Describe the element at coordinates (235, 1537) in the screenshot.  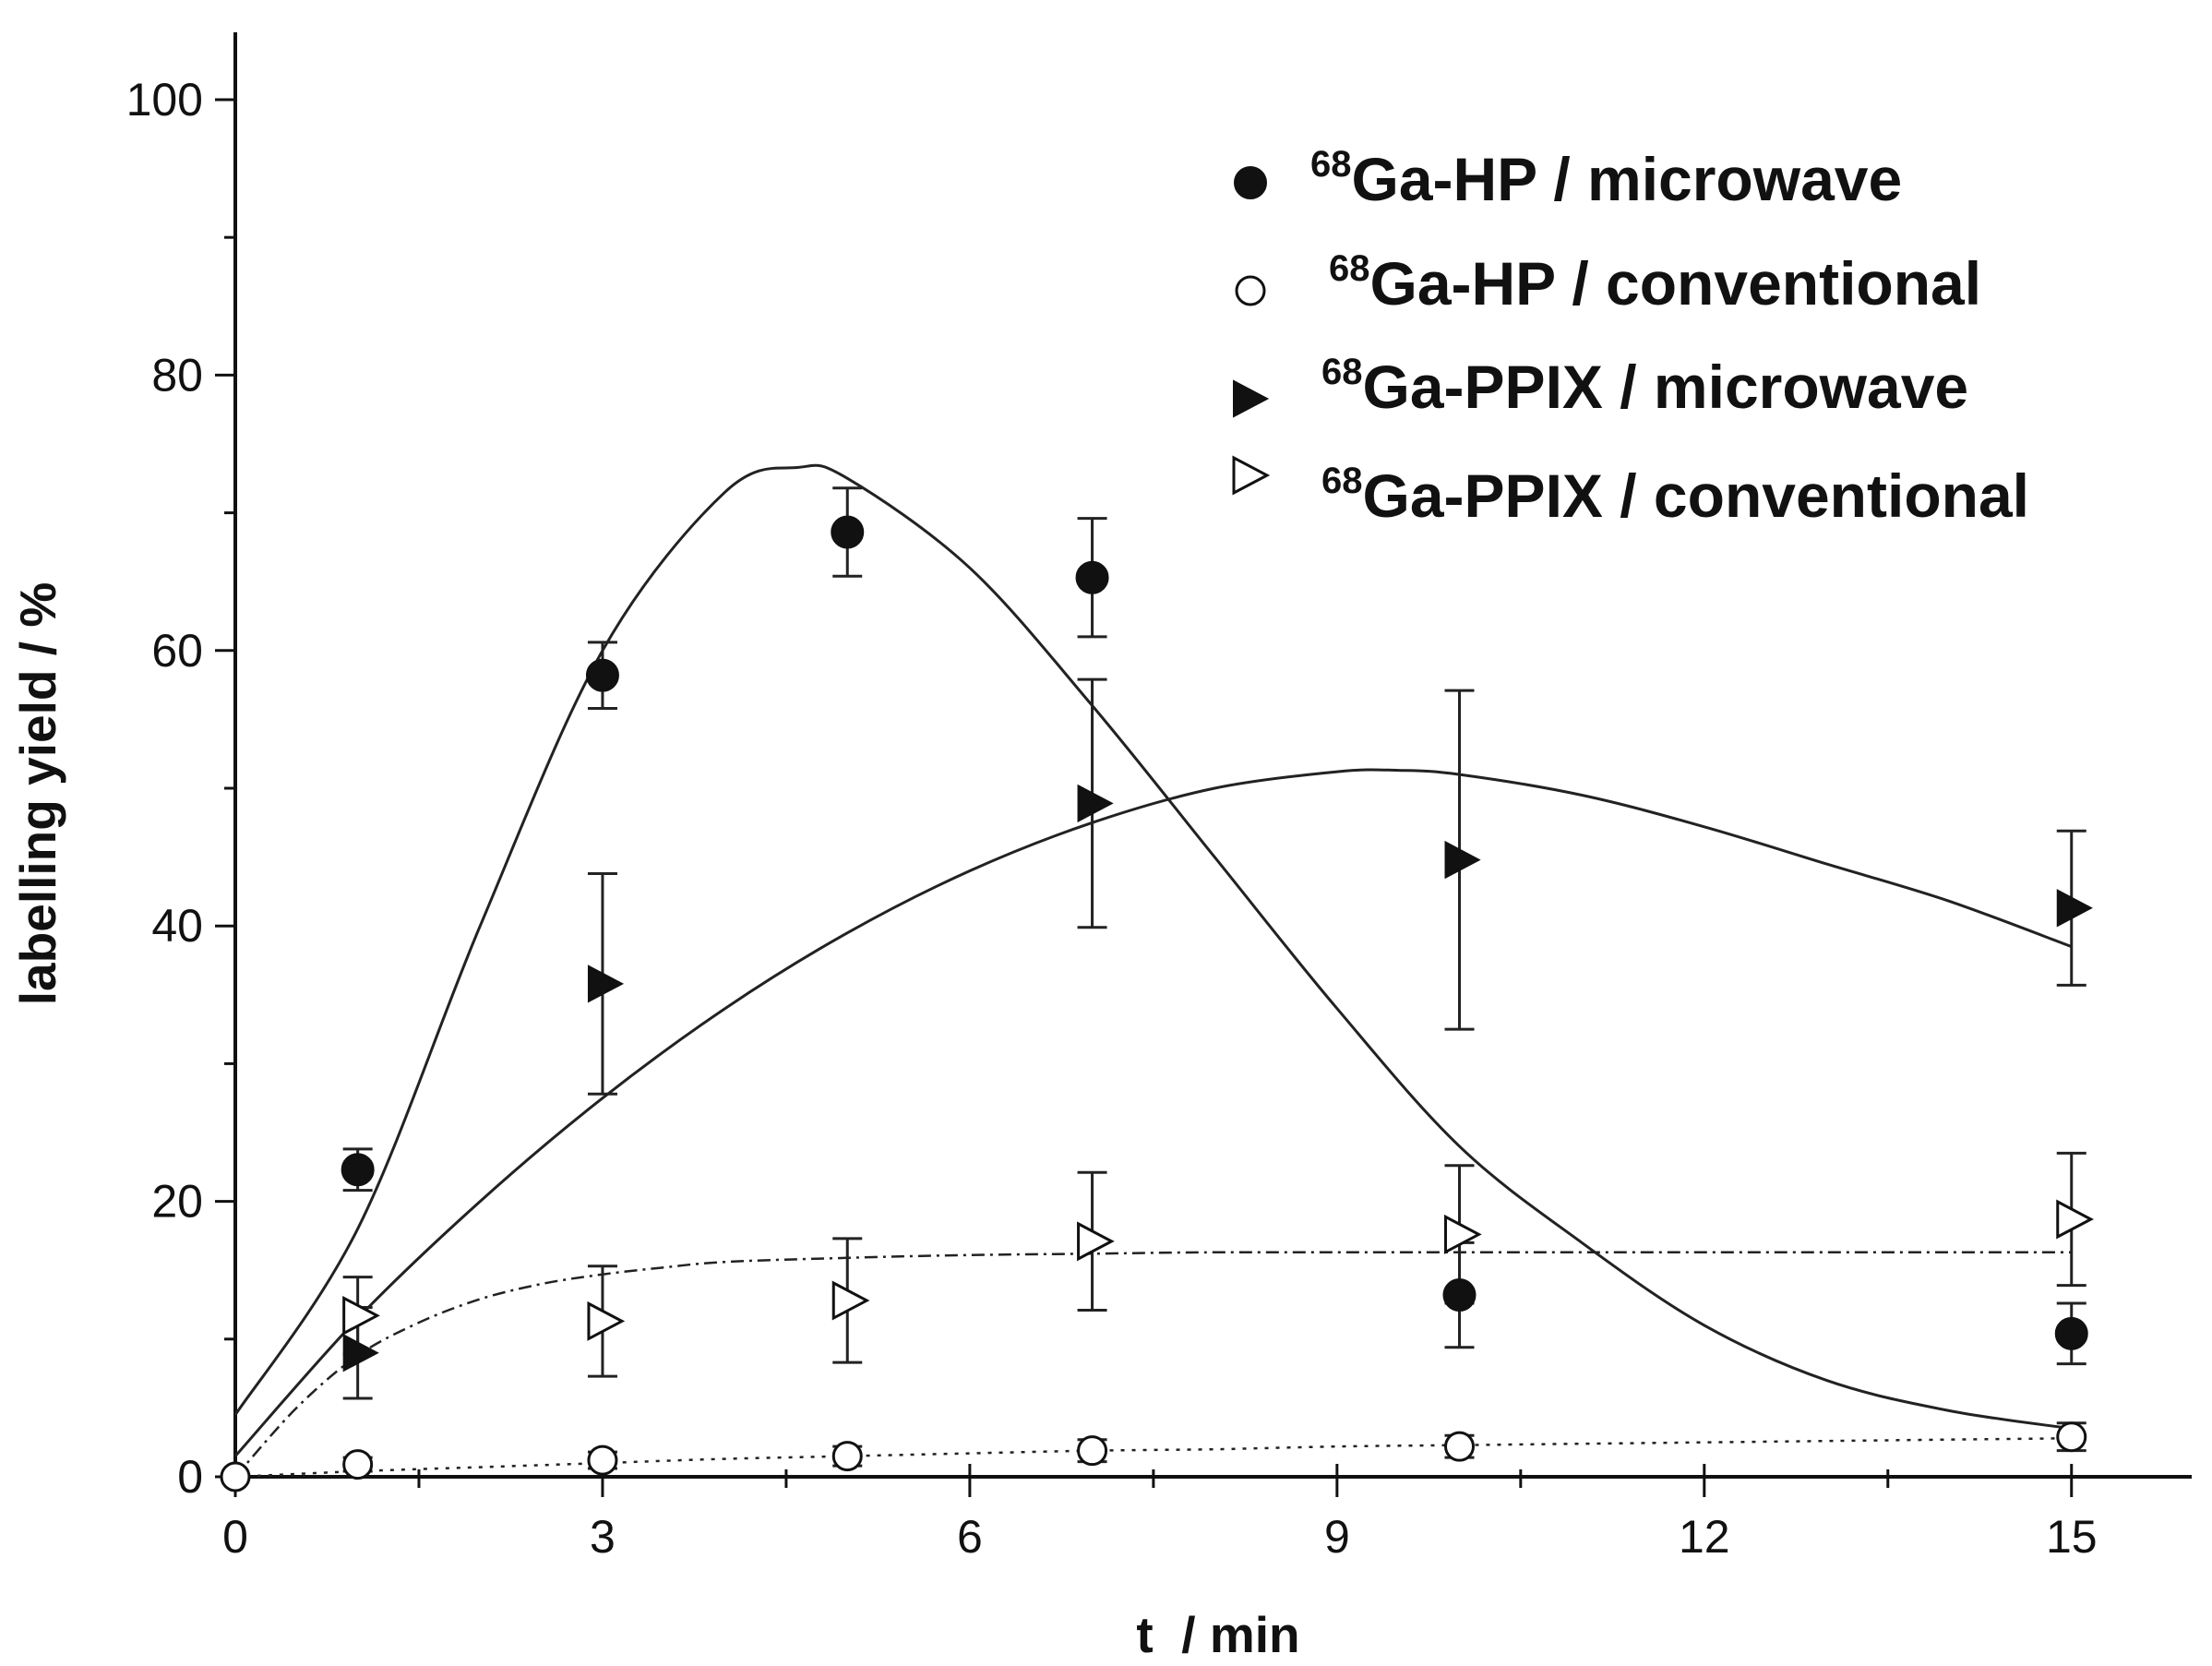
I see `x-tick-label: 0` at that location.